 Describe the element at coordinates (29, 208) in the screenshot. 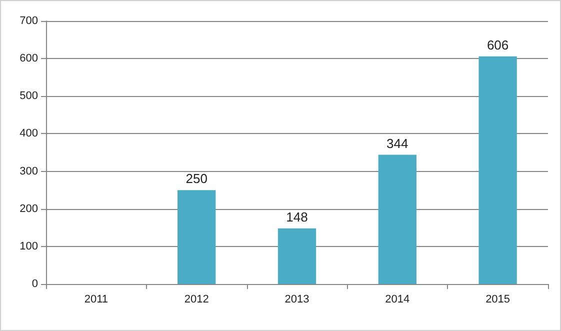

I see `y-tick-label: 200` at that location.